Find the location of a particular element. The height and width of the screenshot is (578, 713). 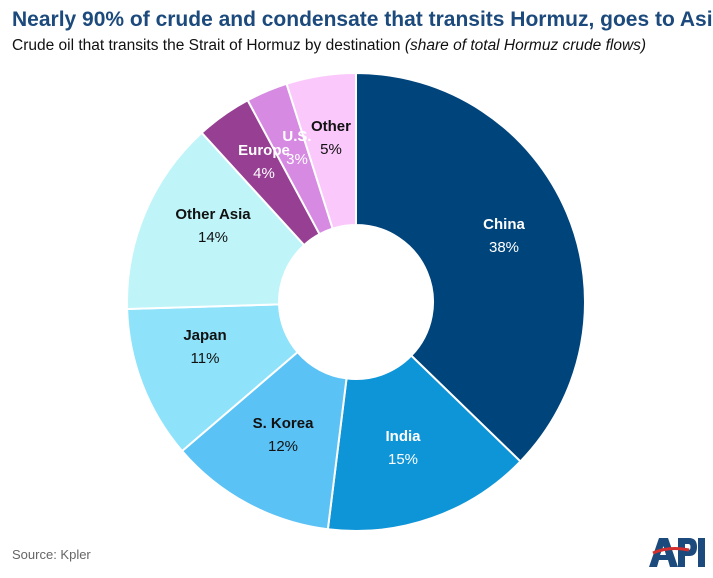

slice-label-s-korea: S. Korea is located at coordinates (284, 423).